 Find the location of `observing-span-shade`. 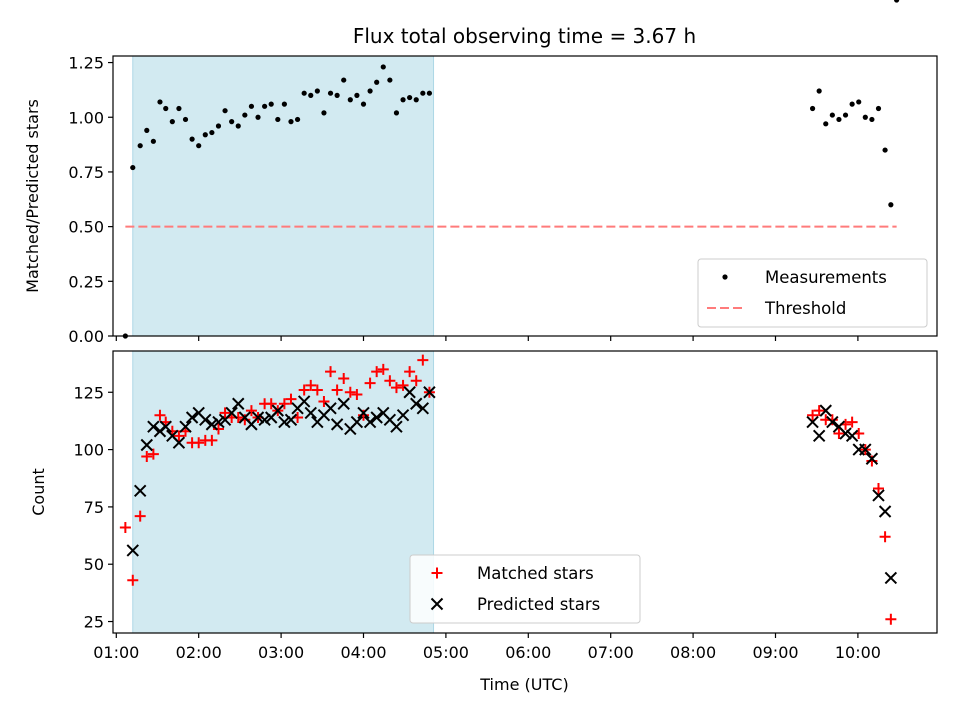

observing-span-shade is located at coordinates (283, 196).